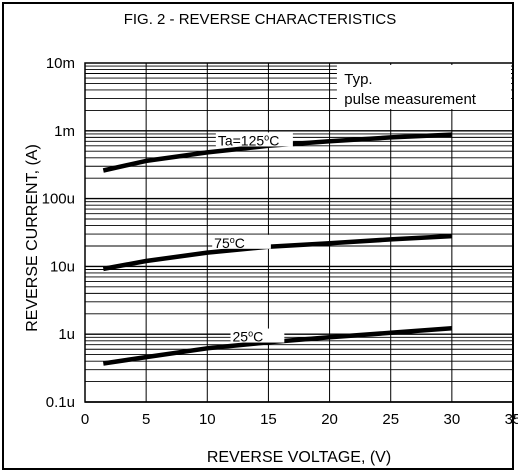  Describe the element at coordinates (277, 252) in the screenshot. I see `series-line` at that location.